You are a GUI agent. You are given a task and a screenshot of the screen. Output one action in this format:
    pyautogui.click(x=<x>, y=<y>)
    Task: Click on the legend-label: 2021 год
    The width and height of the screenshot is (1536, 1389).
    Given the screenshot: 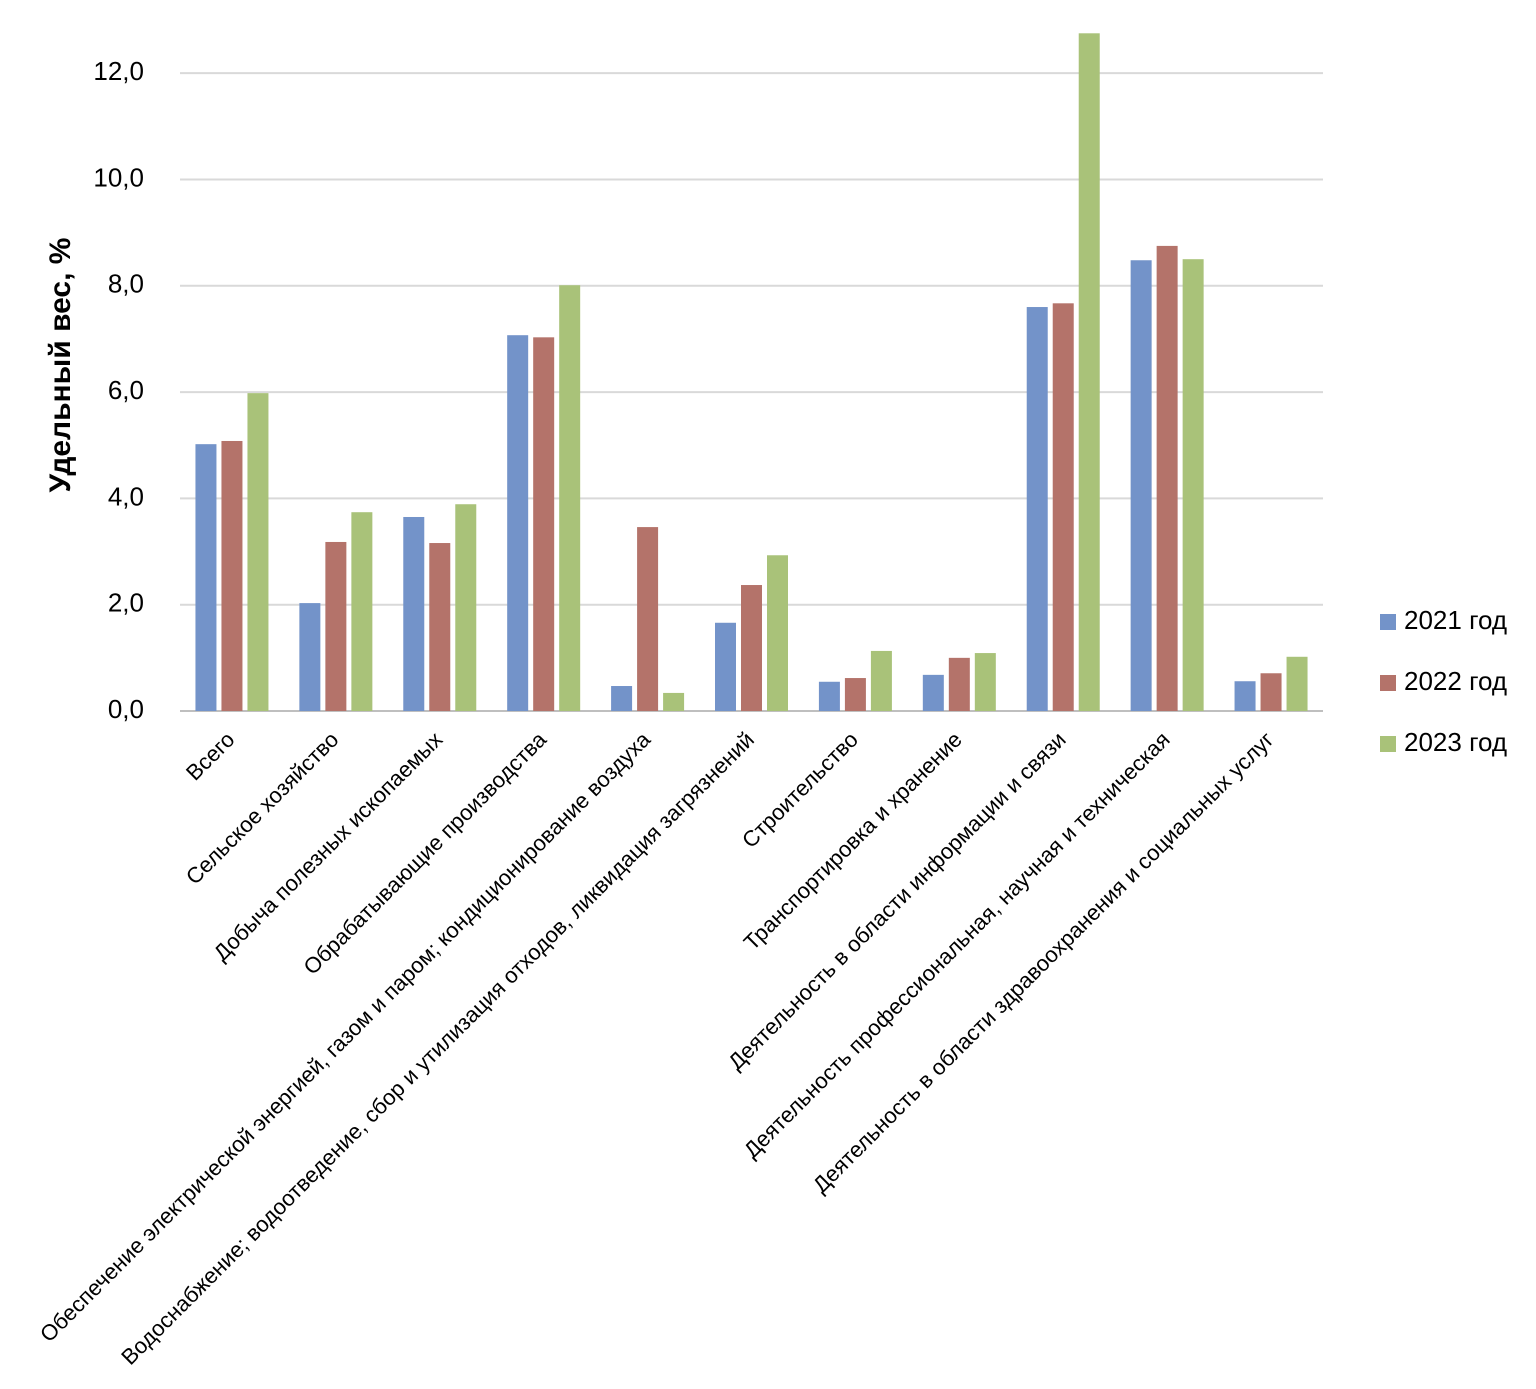 What is the action you would take?
    pyautogui.click(x=1455, y=620)
    